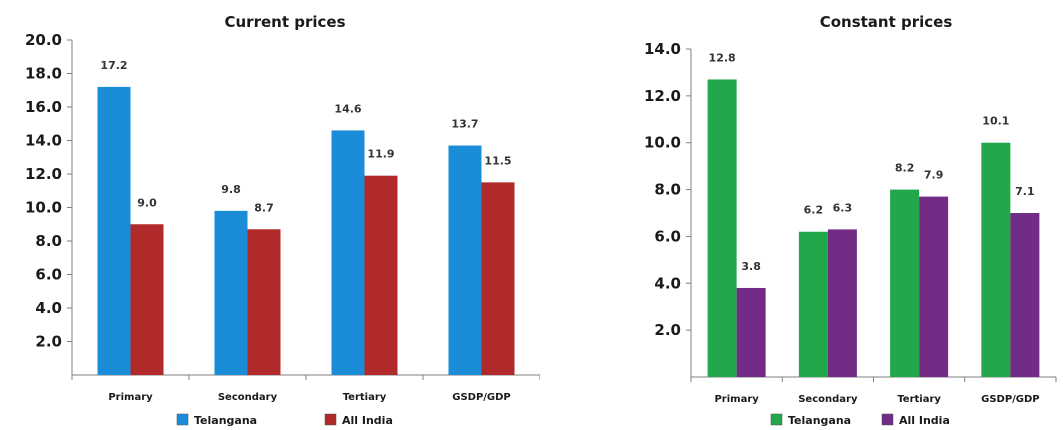 The width and height of the screenshot is (1063, 430). What do you see at coordinates (147, 202) in the screenshot?
I see `data-label: 9.0` at bounding box center [147, 202].